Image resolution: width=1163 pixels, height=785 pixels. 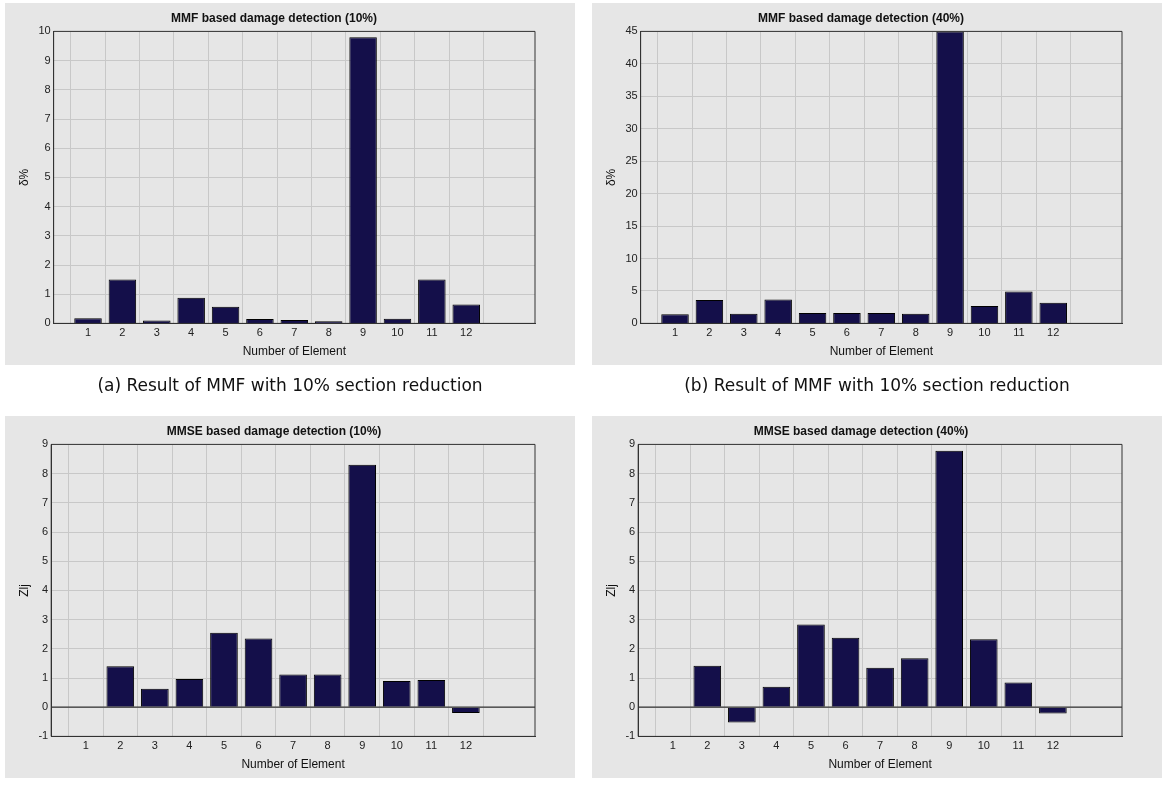 I want to click on chart-title: MMSE based damage detection (40%), so click(x=861, y=430).